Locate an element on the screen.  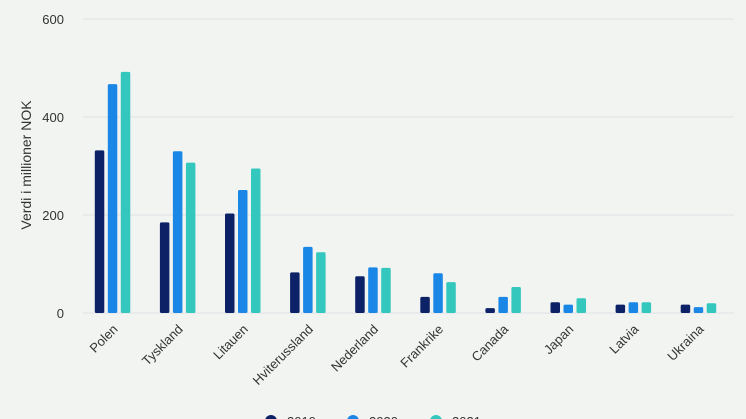
bar-hviterussland-2019 is located at coordinates (295, 292).